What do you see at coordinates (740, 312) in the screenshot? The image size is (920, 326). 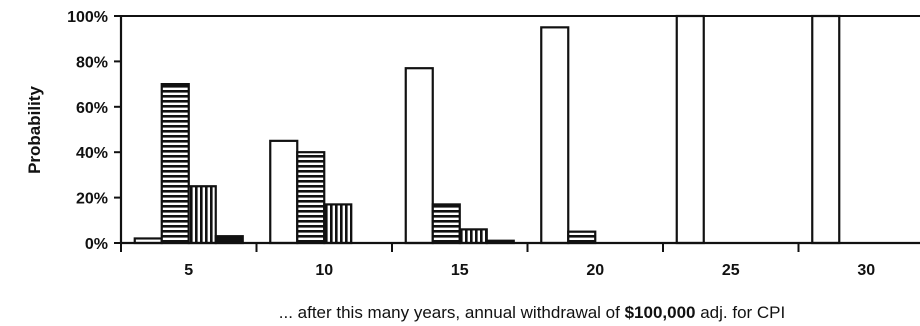 I see `x-axis-title-suffix: adj. for CPI` at bounding box center [740, 312].